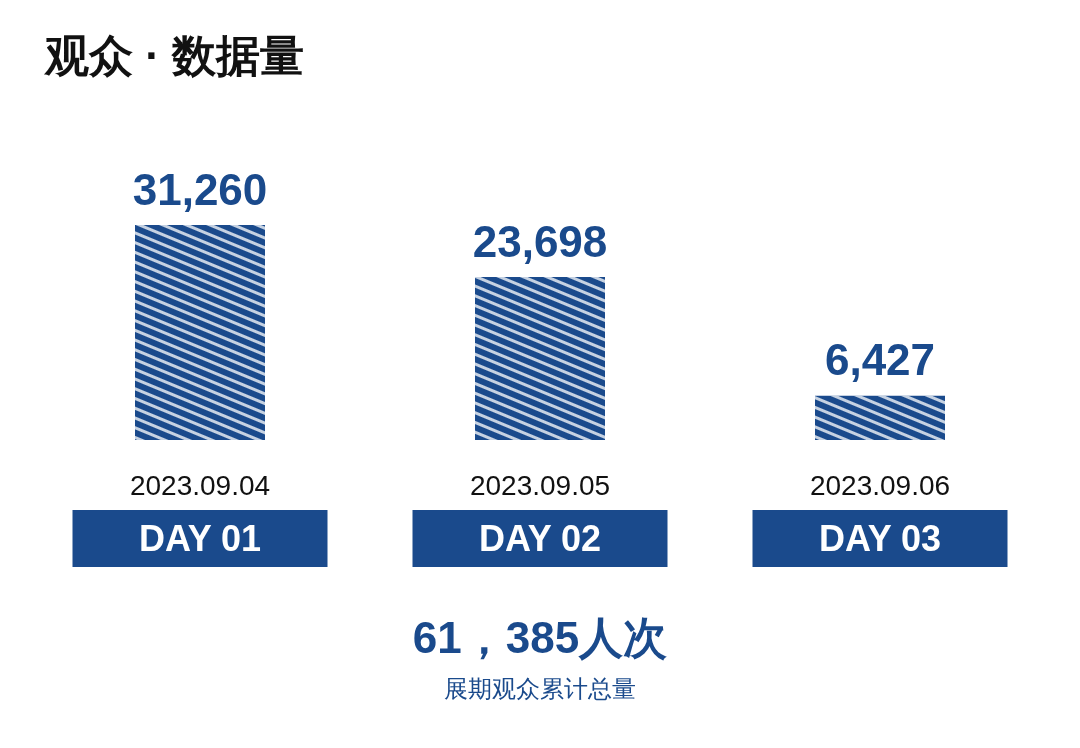  Describe the element at coordinates (540, 688) in the screenshot. I see `text: 展期观众累计总量` at that location.